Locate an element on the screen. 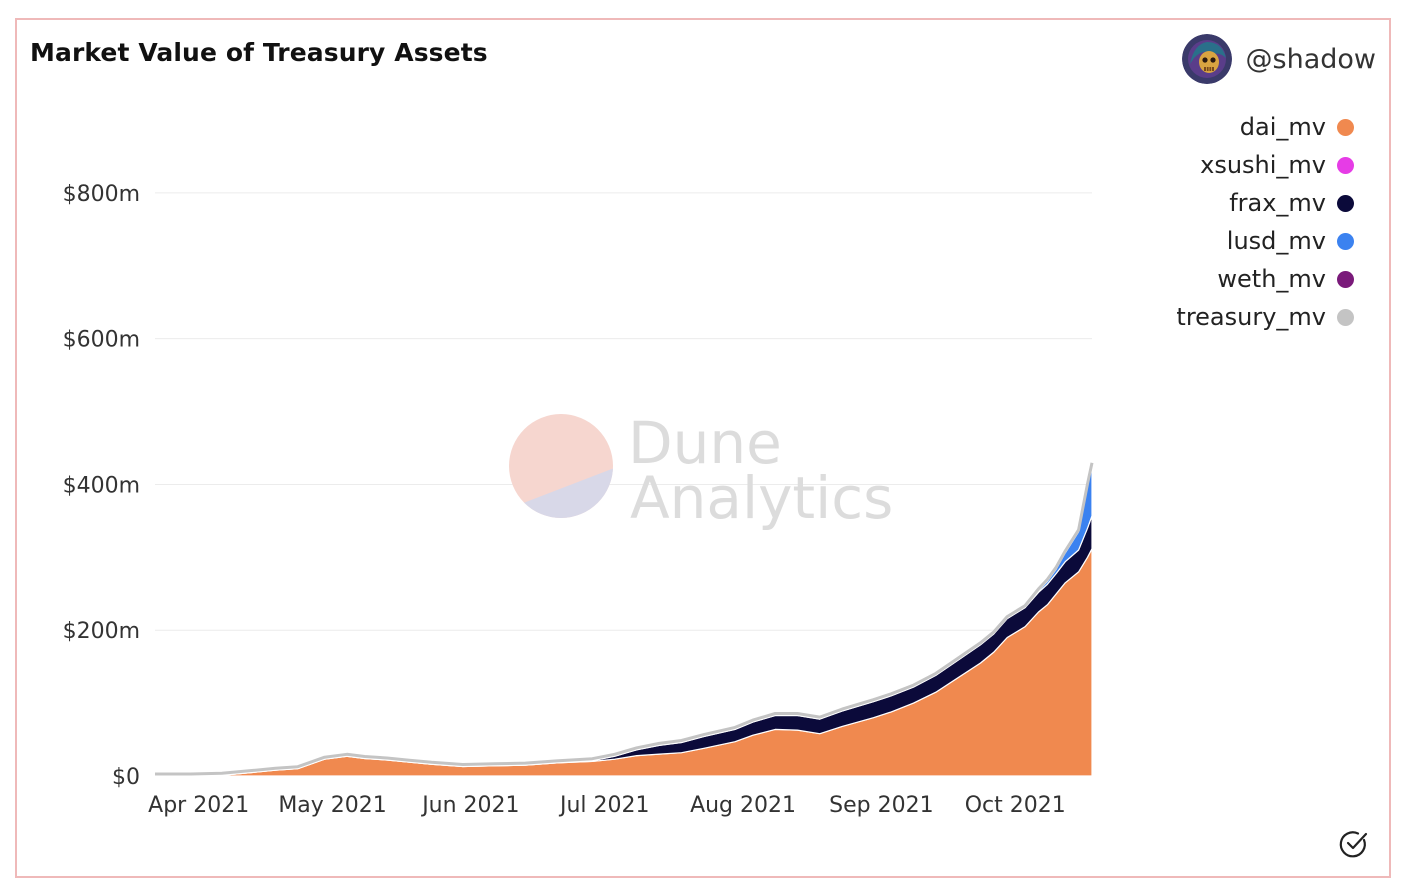  x-tick-label: Apr 2021 is located at coordinates (198, 805).